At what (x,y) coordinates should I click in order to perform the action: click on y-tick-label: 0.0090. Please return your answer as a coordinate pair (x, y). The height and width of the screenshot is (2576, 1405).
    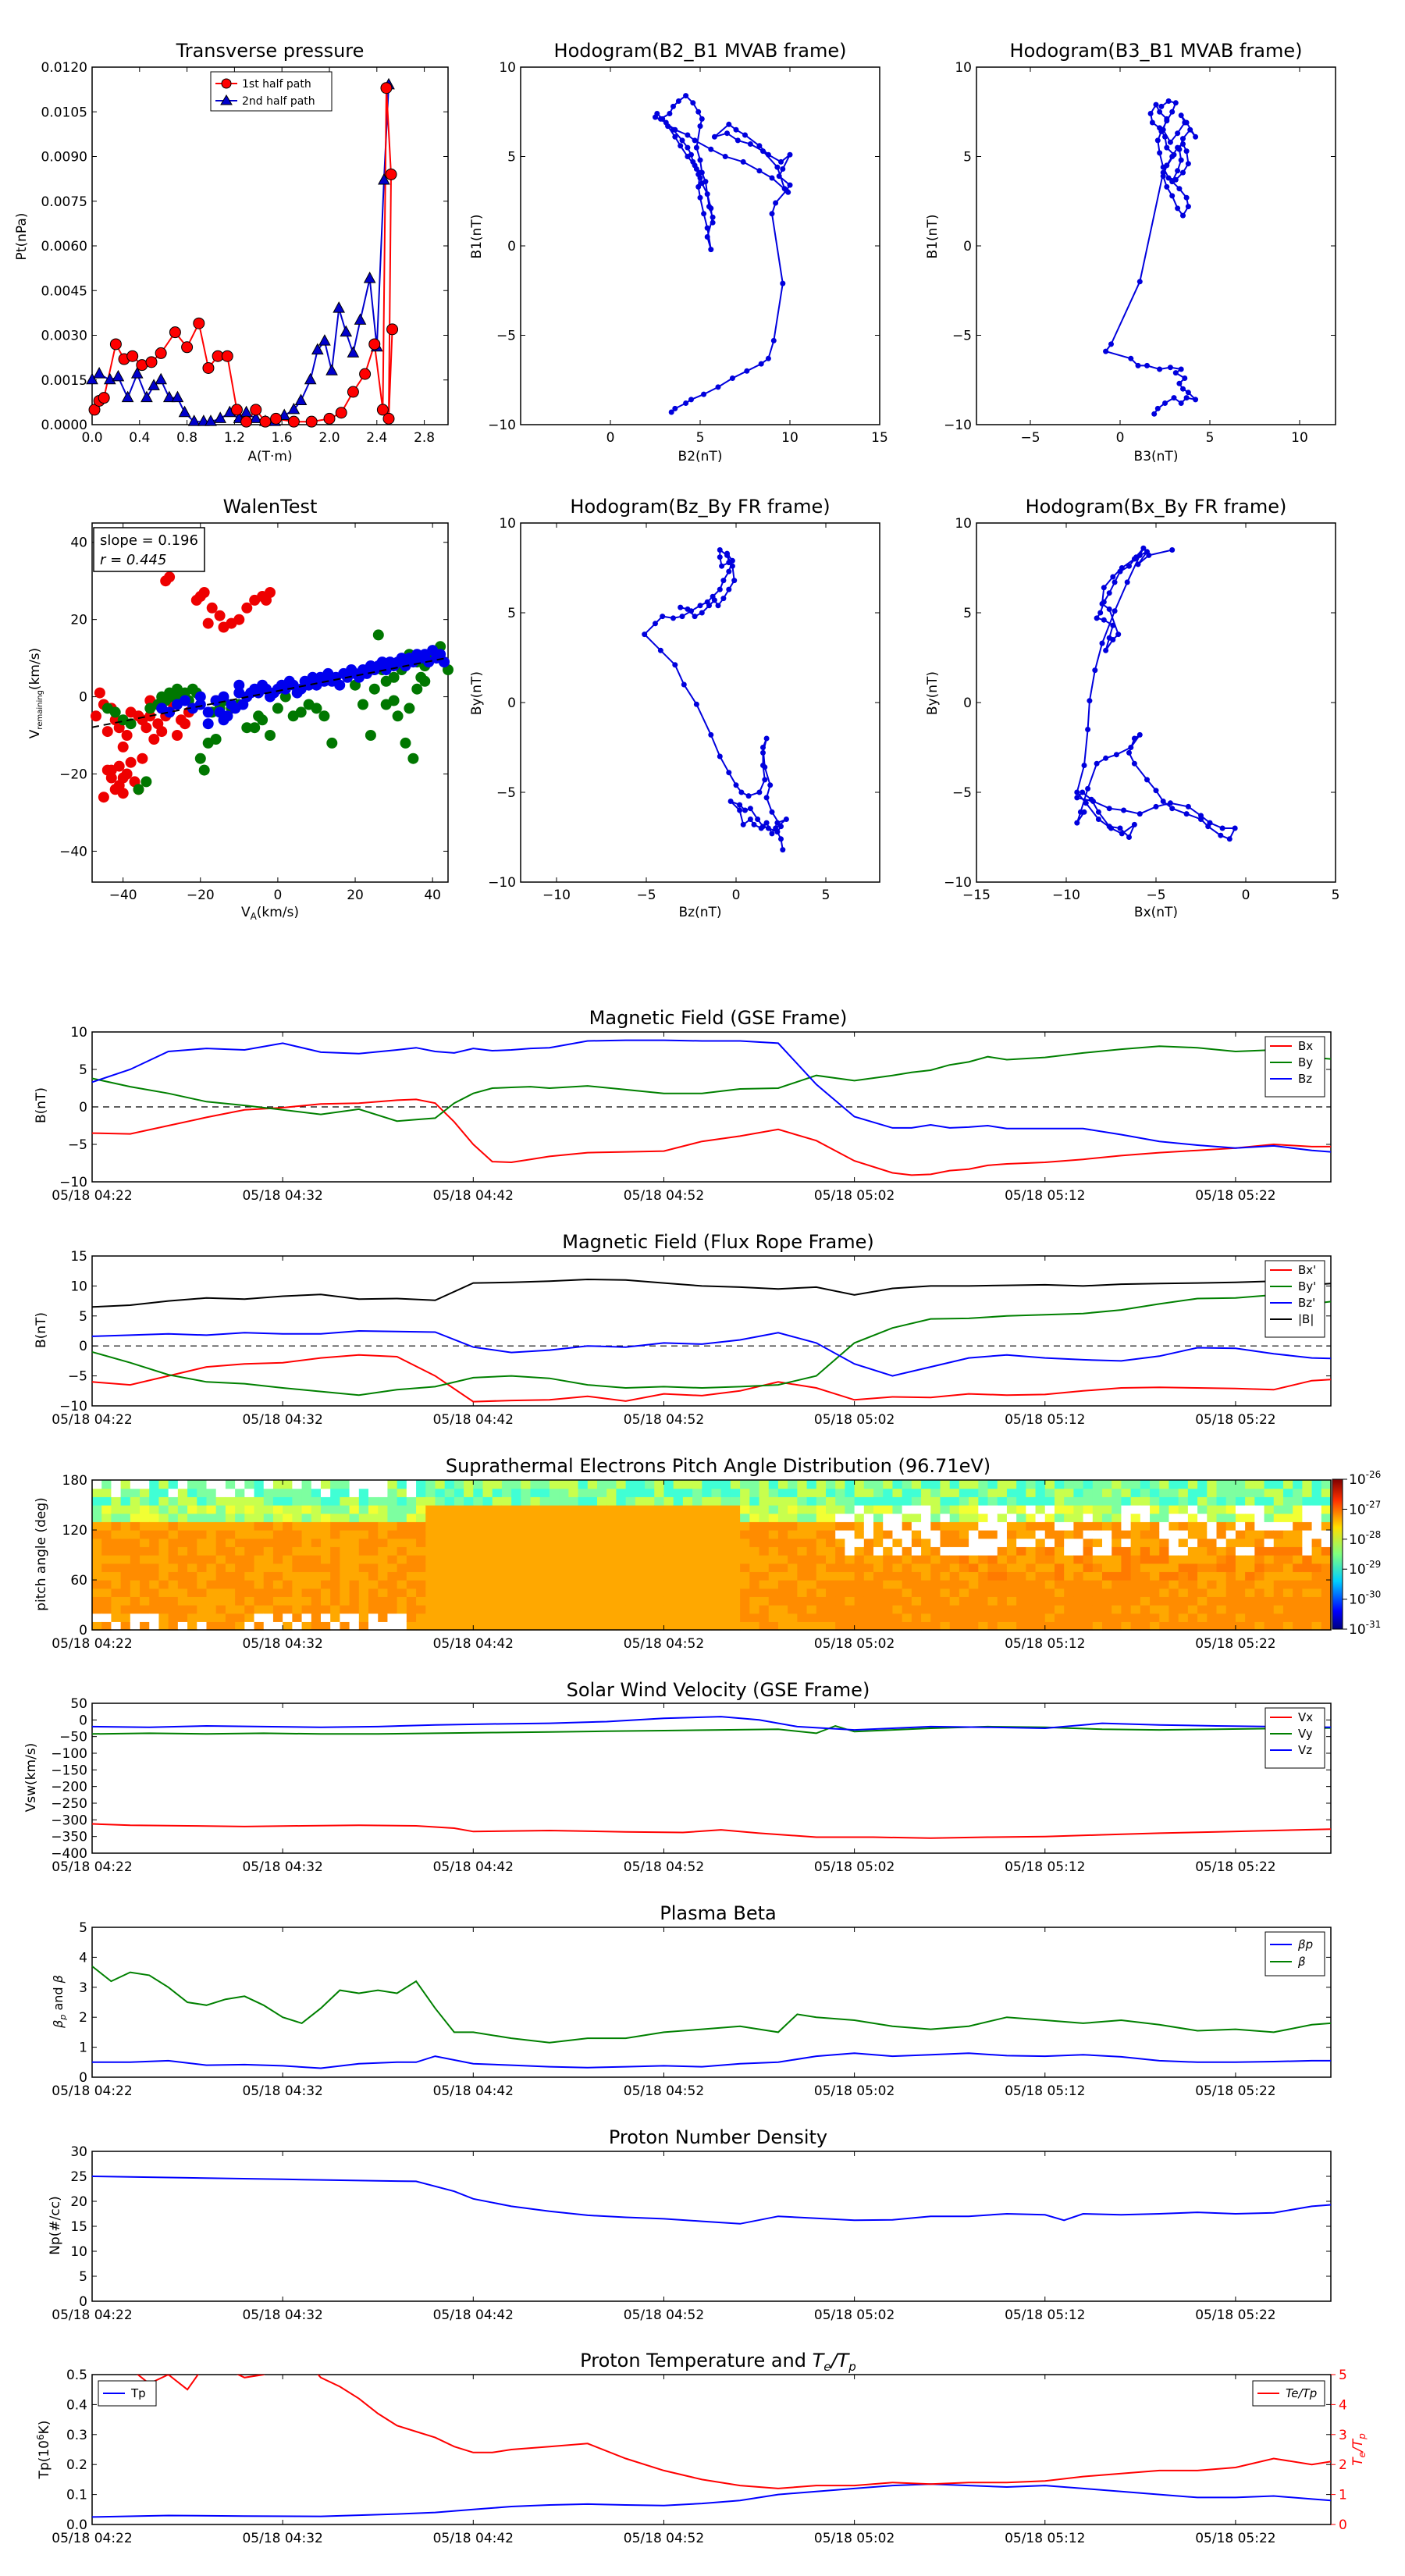
    Looking at the image, I should click on (64, 157).